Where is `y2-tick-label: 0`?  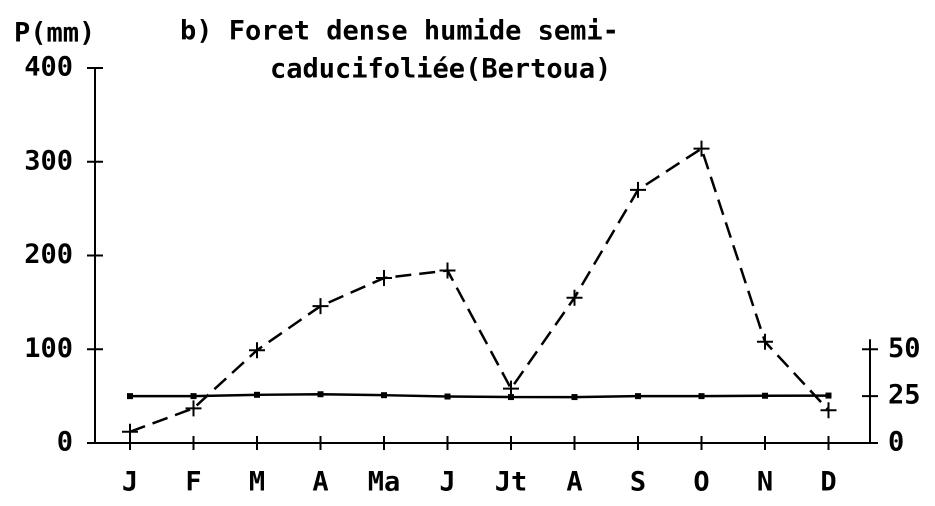 y2-tick-label: 0 is located at coordinates (896, 442).